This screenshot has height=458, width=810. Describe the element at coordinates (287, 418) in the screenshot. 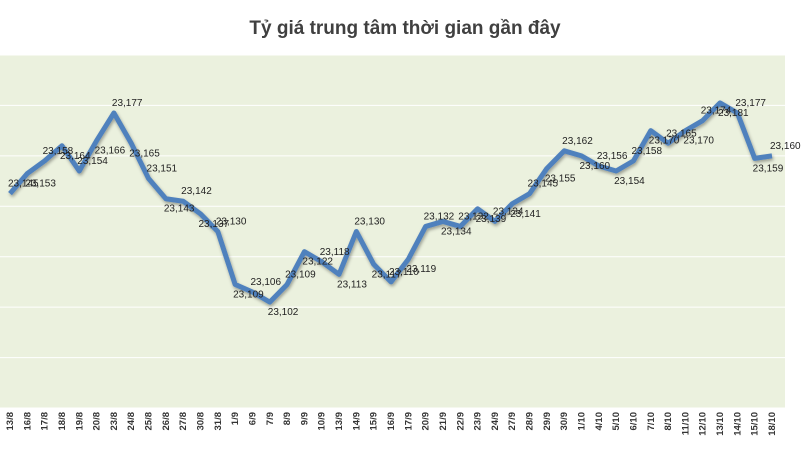

I see `x-tick-label: 8/9` at that location.